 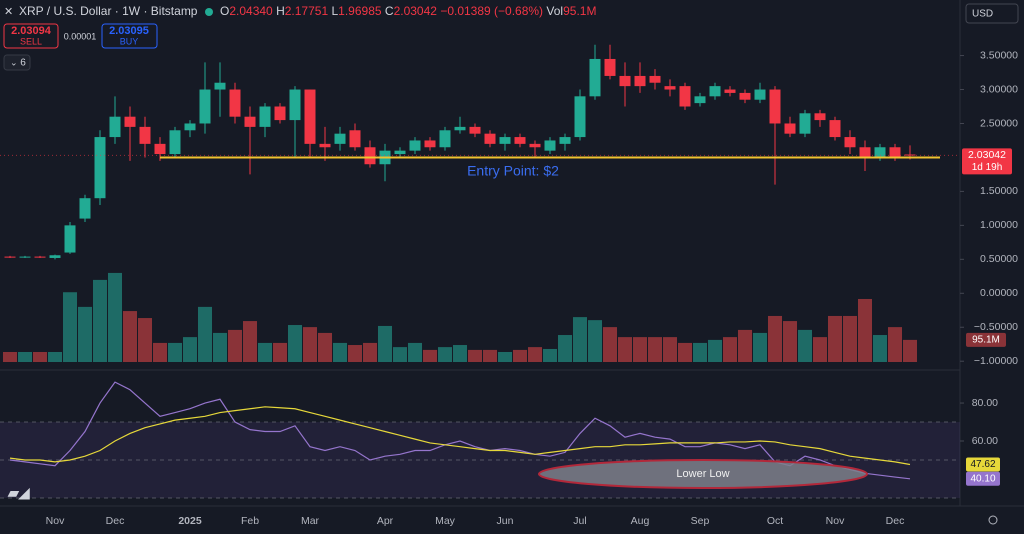 What do you see at coordinates (993, 520) in the screenshot?
I see `settings-icon` at bounding box center [993, 520].